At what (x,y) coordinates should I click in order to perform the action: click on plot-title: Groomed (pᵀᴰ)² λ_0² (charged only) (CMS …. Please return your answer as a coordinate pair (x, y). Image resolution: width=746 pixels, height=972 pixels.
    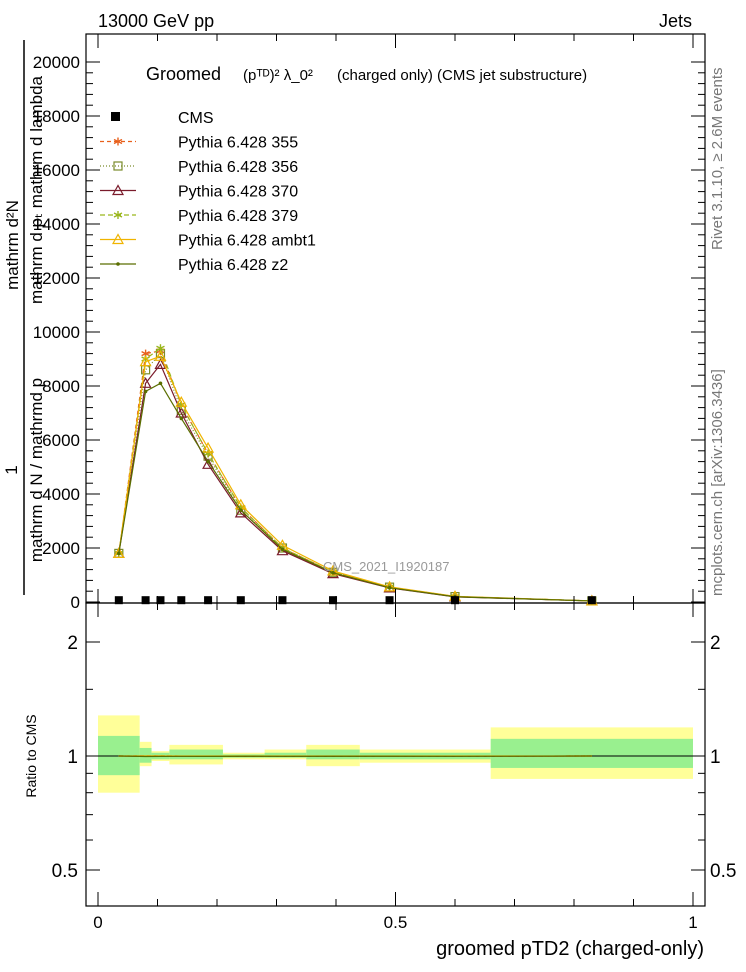
    Looking at the image, I should click on (366, 74).